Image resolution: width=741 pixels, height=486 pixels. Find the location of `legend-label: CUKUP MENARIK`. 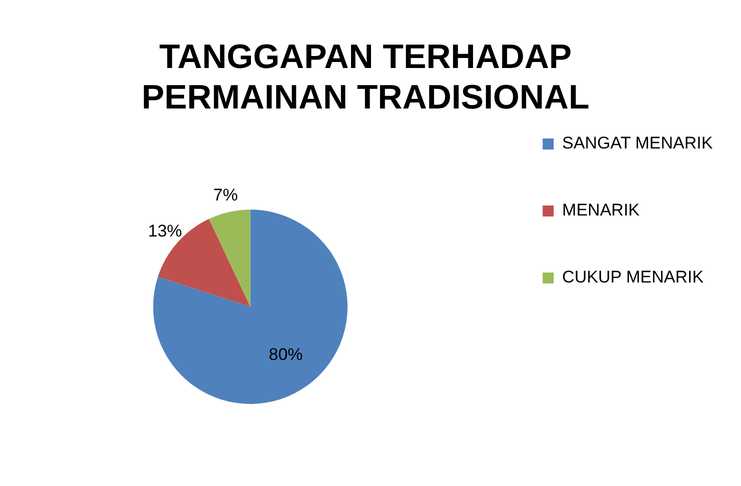

legend-label: CUKUP MENARIK is located at coordinates (633, 277).